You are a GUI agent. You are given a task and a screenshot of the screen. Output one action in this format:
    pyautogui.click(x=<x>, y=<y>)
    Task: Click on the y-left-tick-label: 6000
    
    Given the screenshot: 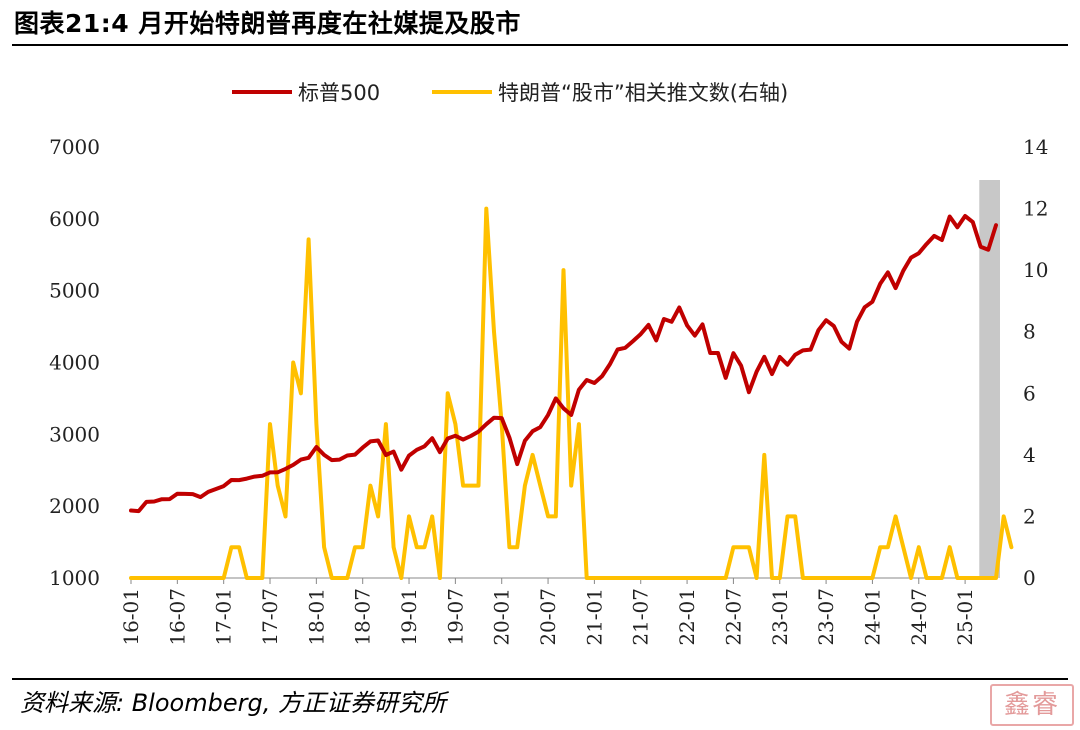 What is the action you would take?
    pyautogui.click(x=74, y=219)
    